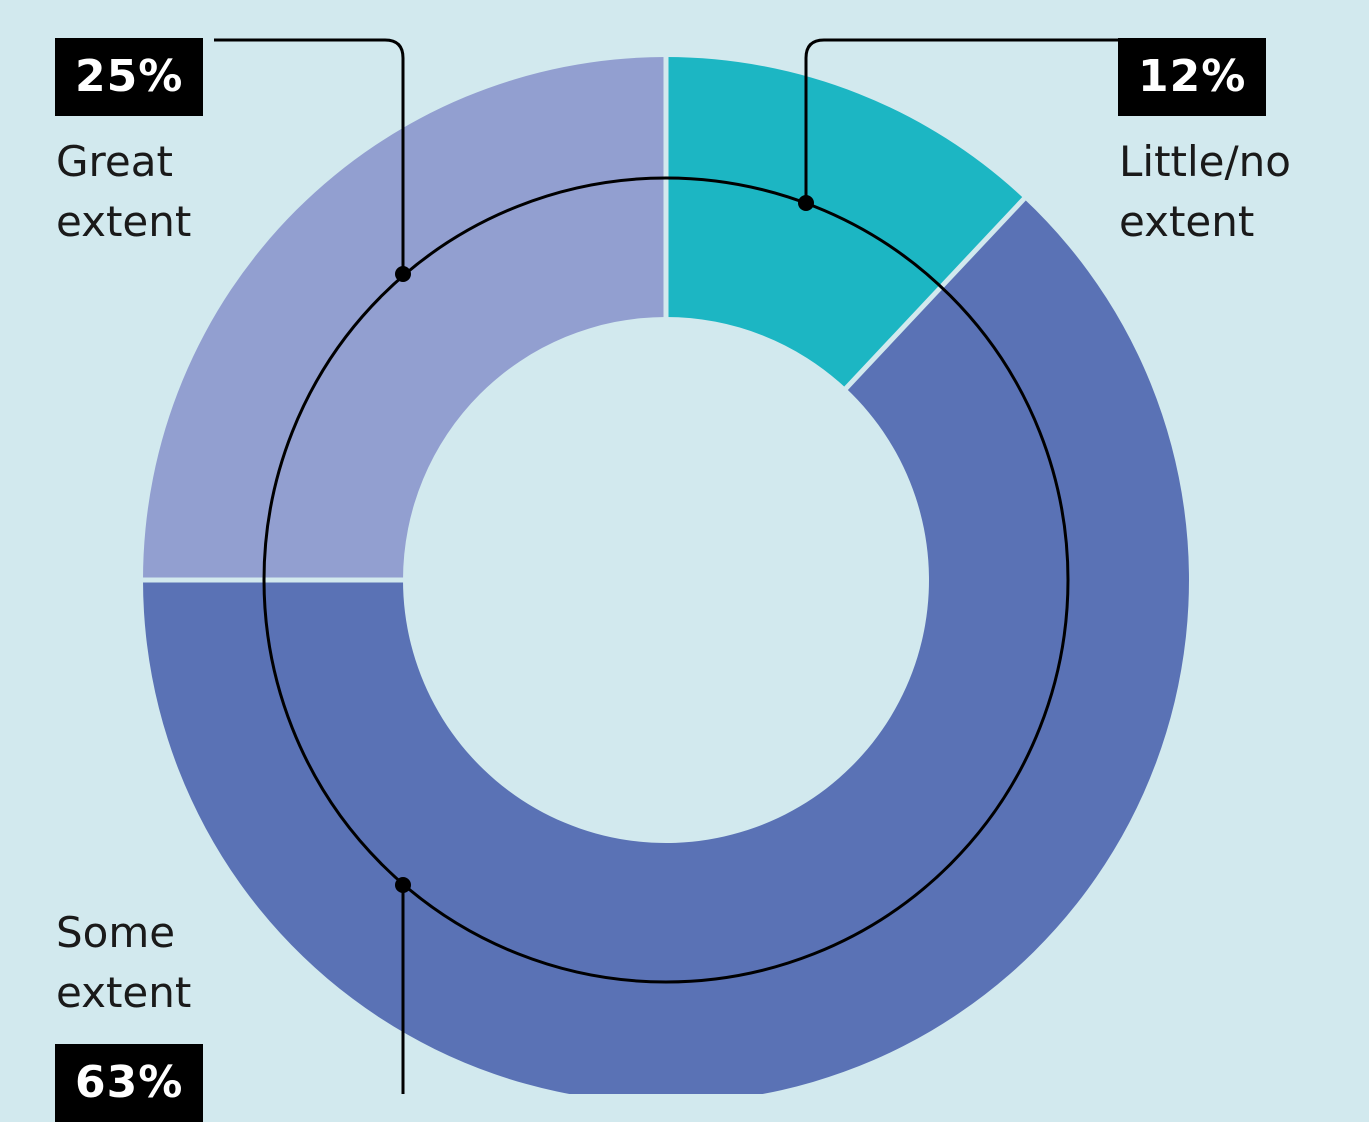 Image resolution: width=1369 pixels, height=1122 pixels. What do you see at coordinates (114, 161) in the screenshot?
I see `category-label-great-line1: Great` at bounding box center [114, 161].